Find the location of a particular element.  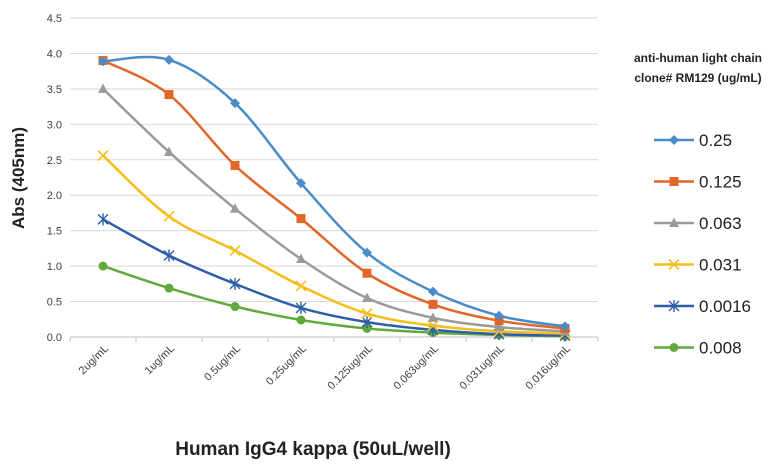

y-tick-label: 4.5 is located at coordinates (54, 19).